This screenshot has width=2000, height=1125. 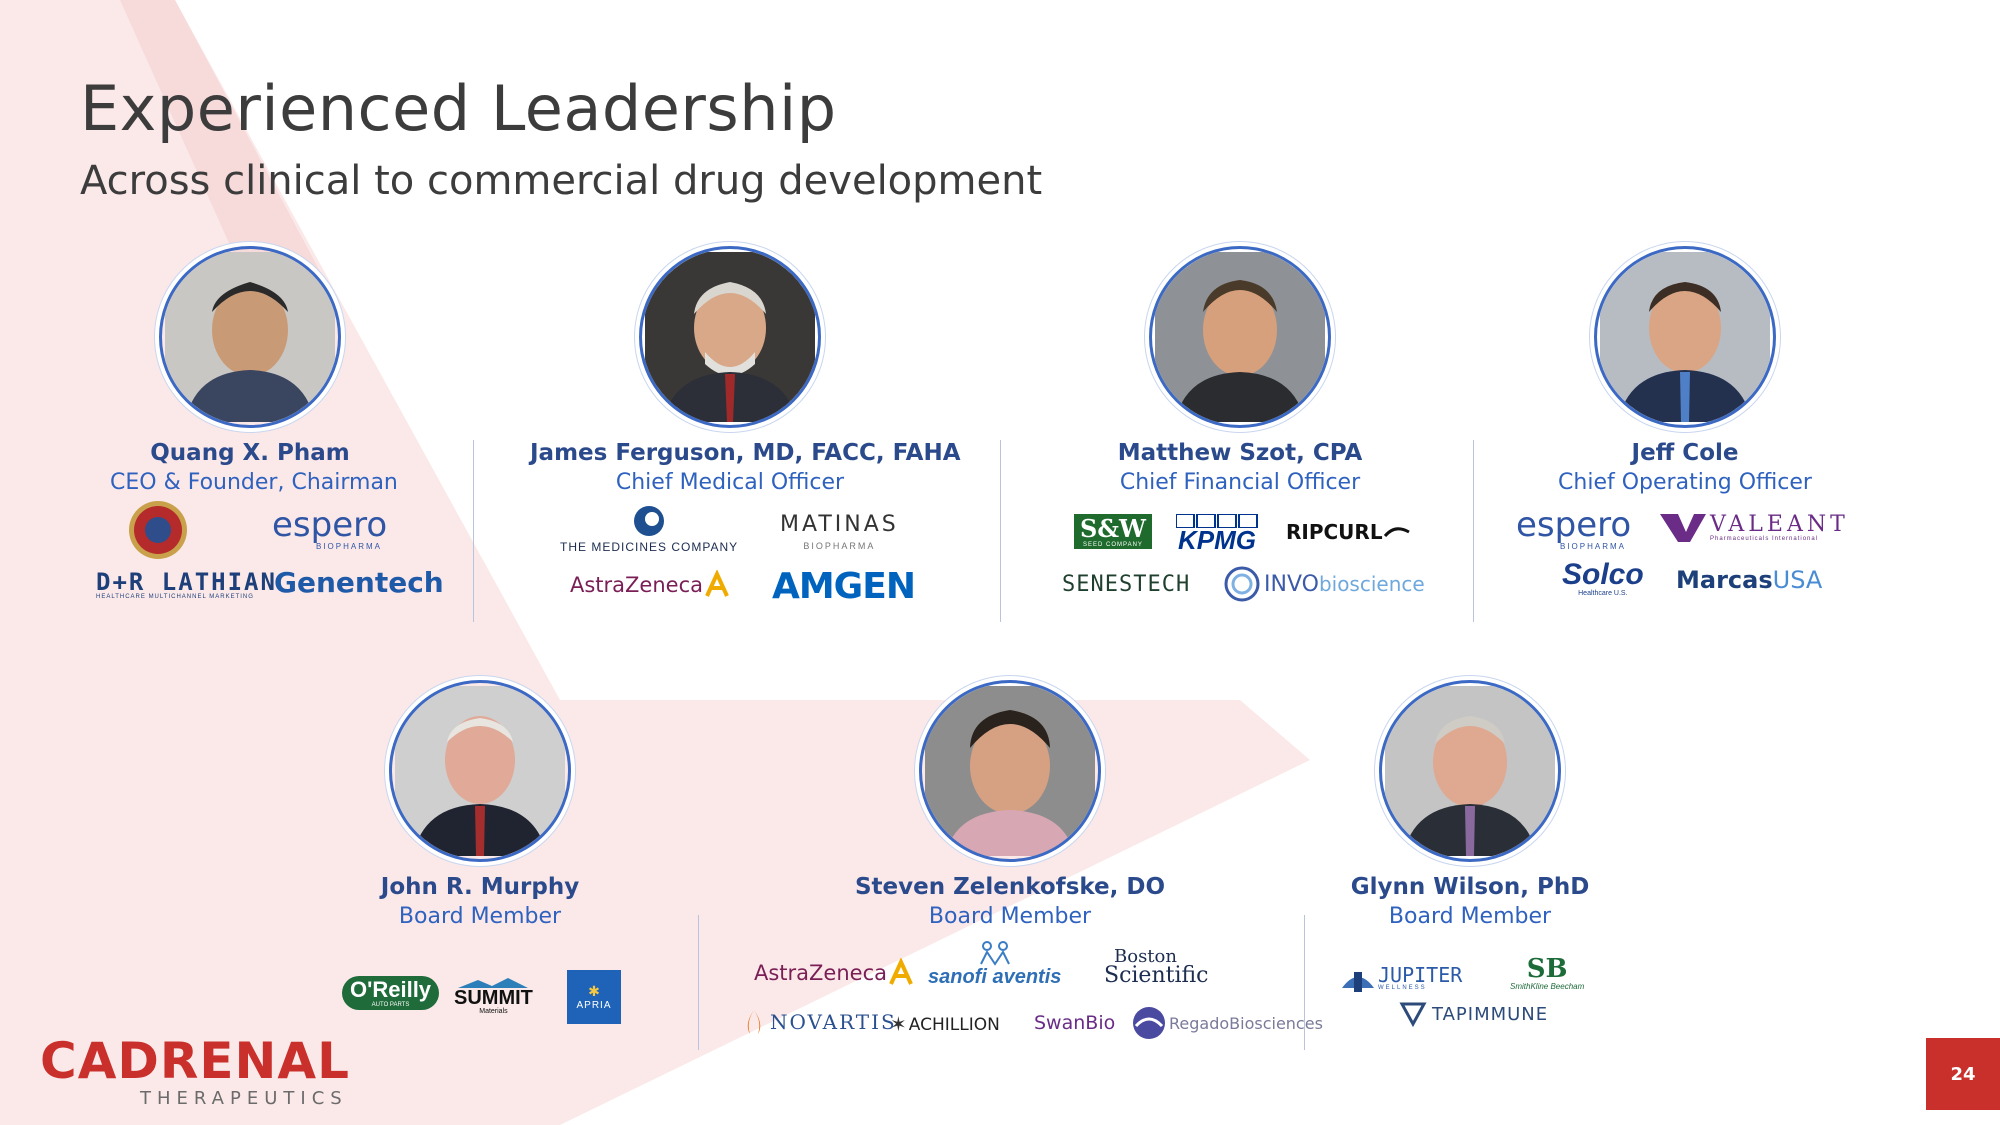 What do you see at coordinates (994, 964) in the screenshot?
I see `sanofi-aventis-logo: sanofi aventis` at bounding box center [994, 964].